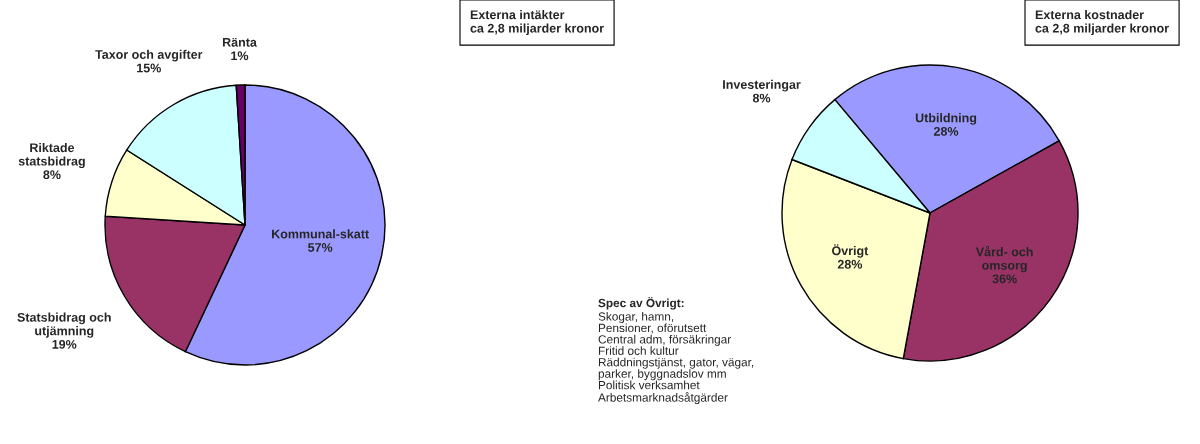 This screenshot has height=444, width=1200. Describe the element at coordinates (1004, 259) in the screenshot. I see `slice-label: Vård- och omsorg` at that location.